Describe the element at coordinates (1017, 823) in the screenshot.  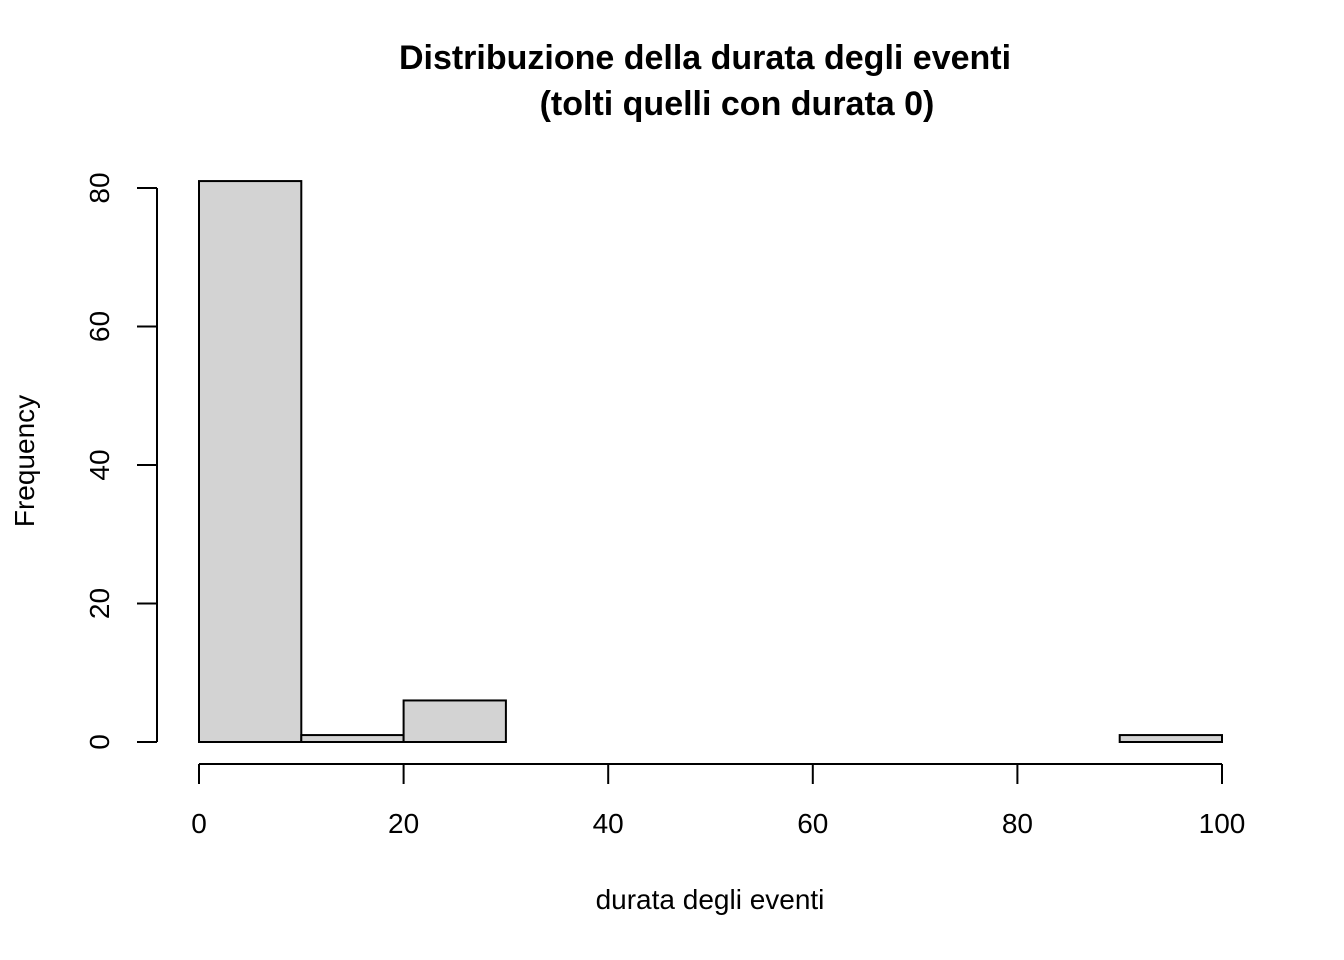
I see `x-tick-label-80: 80` at that location.